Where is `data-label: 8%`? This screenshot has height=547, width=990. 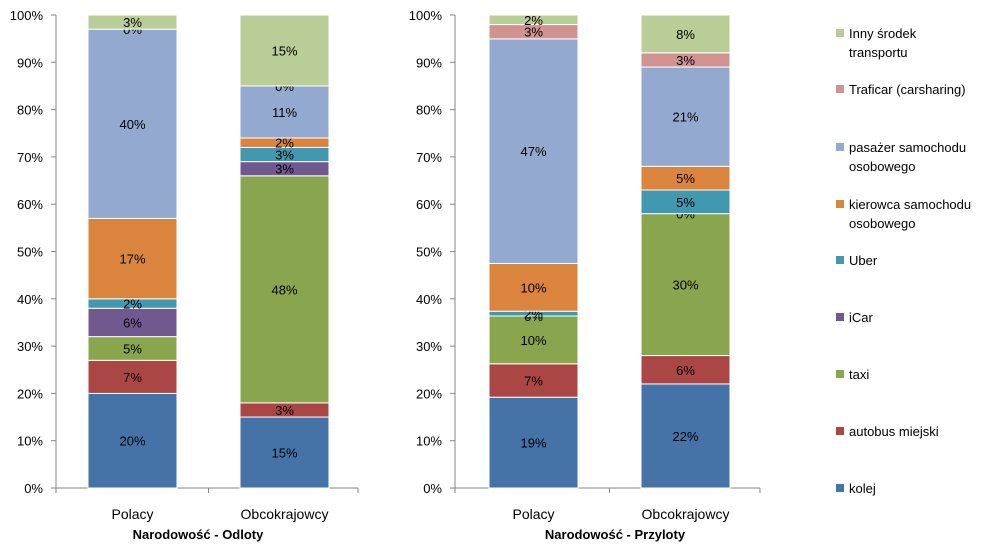 data-label: 8% is located at coordinates (685, 34).